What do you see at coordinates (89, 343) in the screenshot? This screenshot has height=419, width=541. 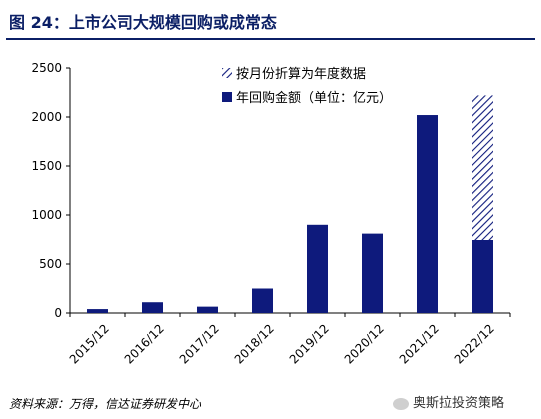 I see `x-tick-label: 2015/12` at bounding box center [89, 343].